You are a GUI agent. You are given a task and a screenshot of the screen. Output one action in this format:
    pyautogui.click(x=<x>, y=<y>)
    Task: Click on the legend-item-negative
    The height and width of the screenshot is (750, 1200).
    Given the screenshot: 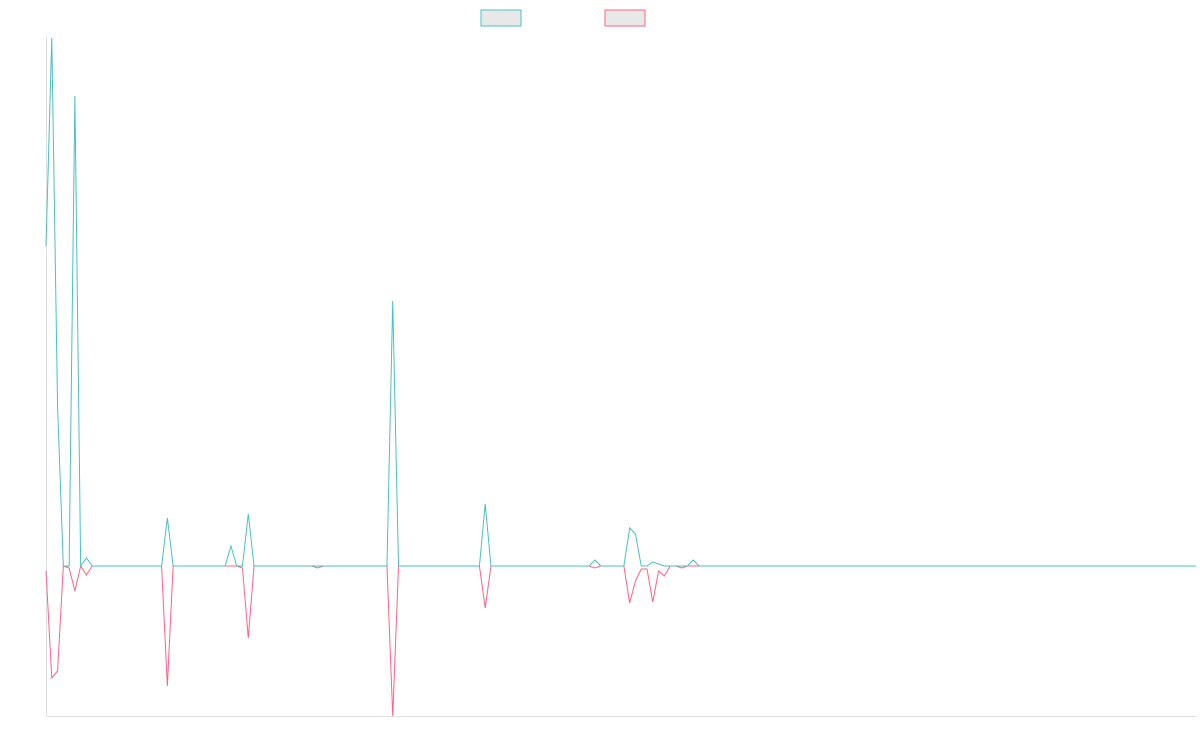 What is the action you would take?
    pyautogui.click(x=625, y=18)
    